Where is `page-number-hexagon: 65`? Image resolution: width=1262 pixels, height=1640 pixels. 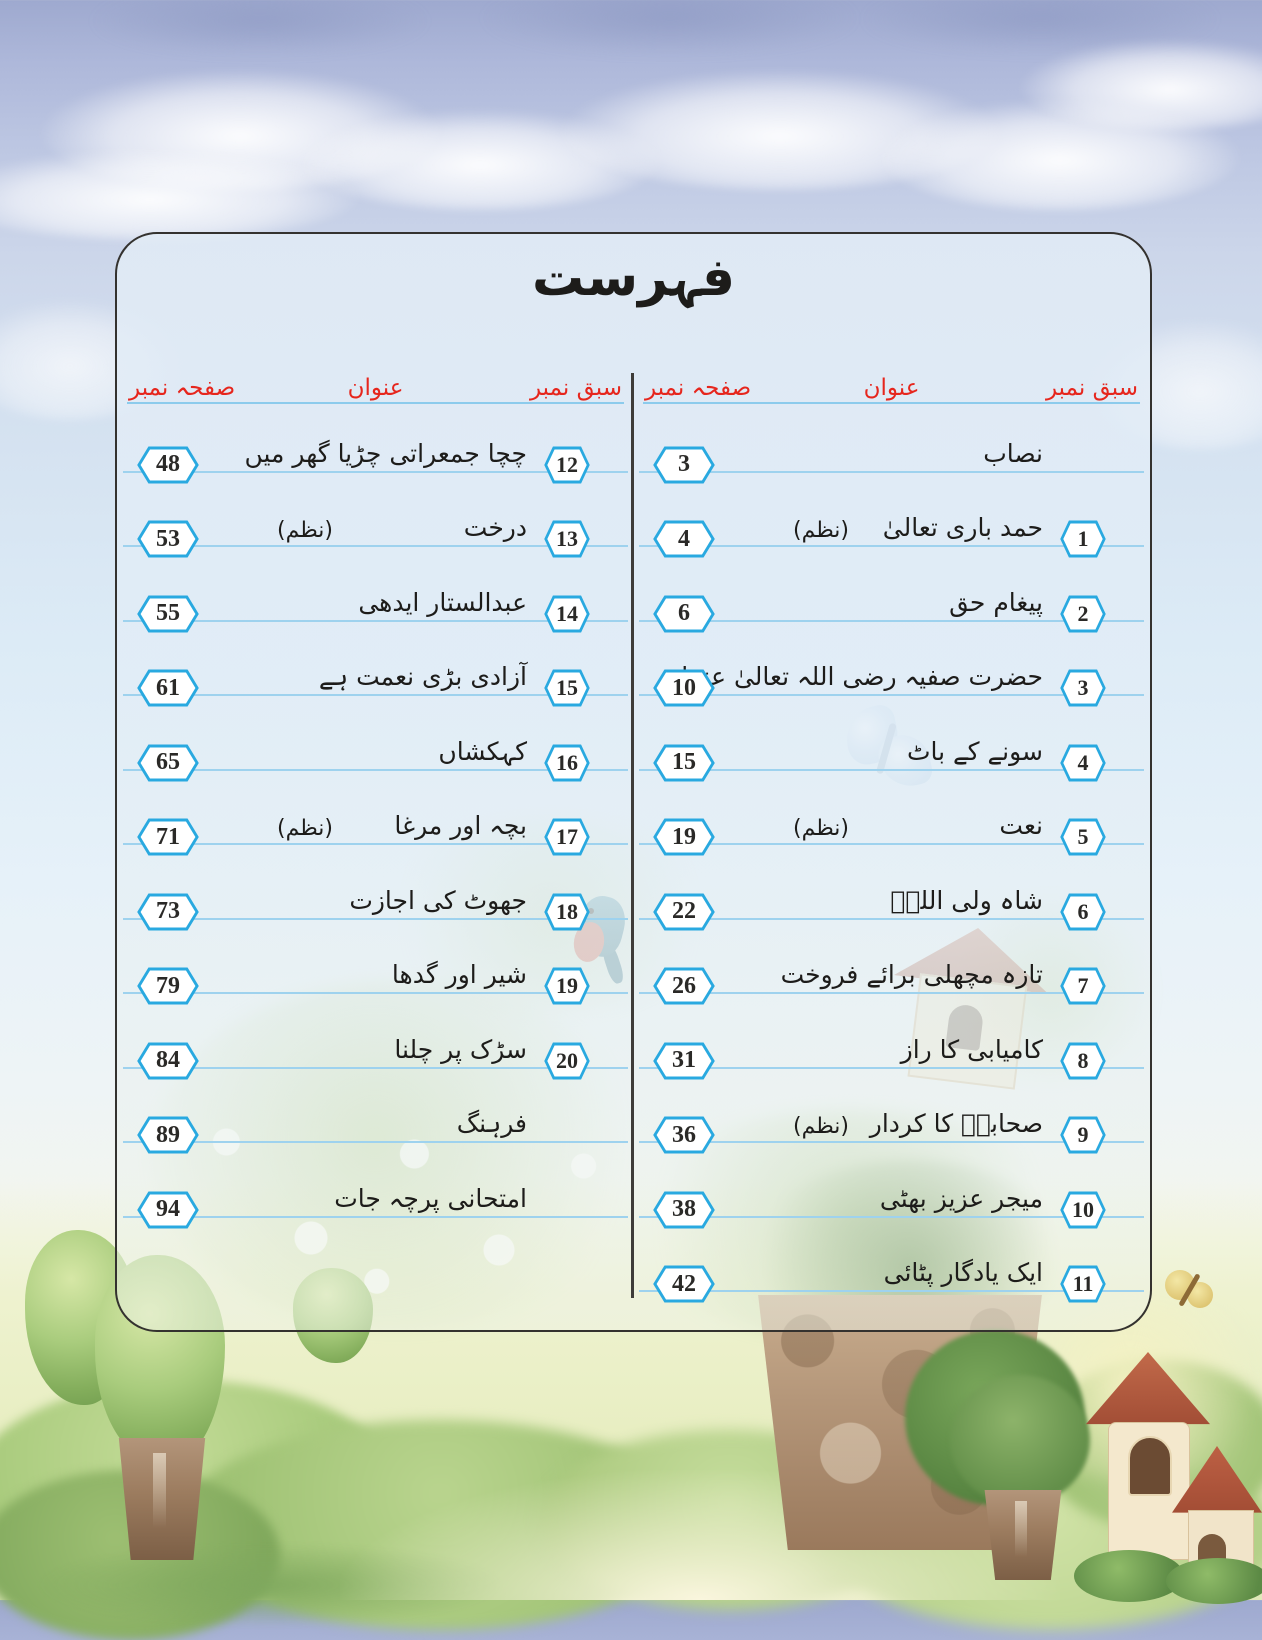 page-number-hexagon: 65 is located at coordinates (168, 763).